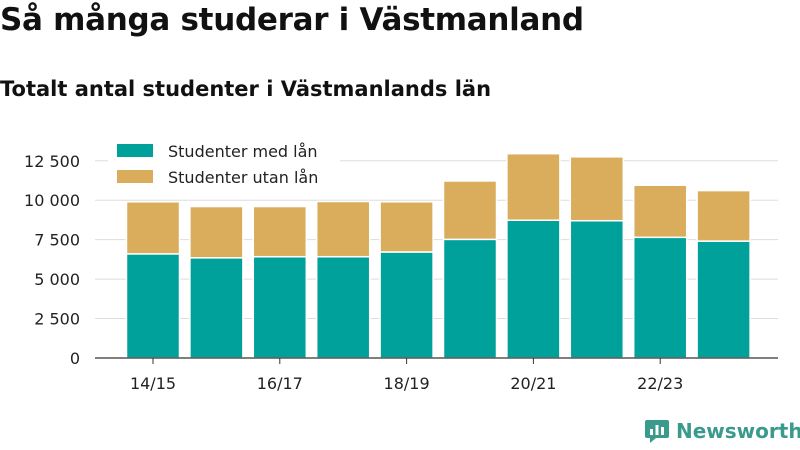 The width and height of the screenshot is (800, 450). Describe the element at coordinates (224, 164) in the screenshot. I see `legend: Studenter med lån Studenter utan lån` at that location.